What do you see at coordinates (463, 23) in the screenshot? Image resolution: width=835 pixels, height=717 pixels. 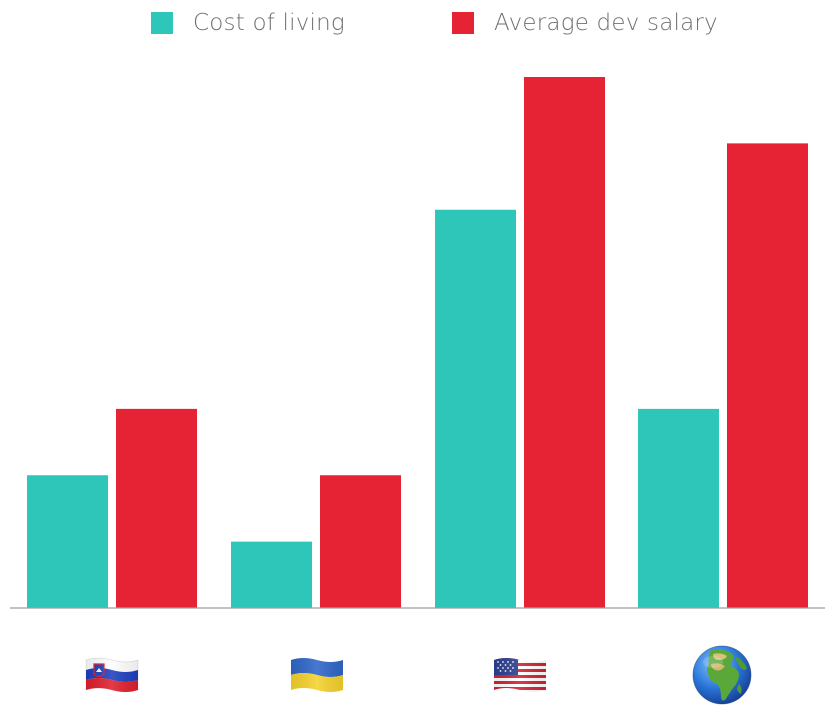 I see `legend-swatch-average-dev-salary` at bounding box center [463, 23].